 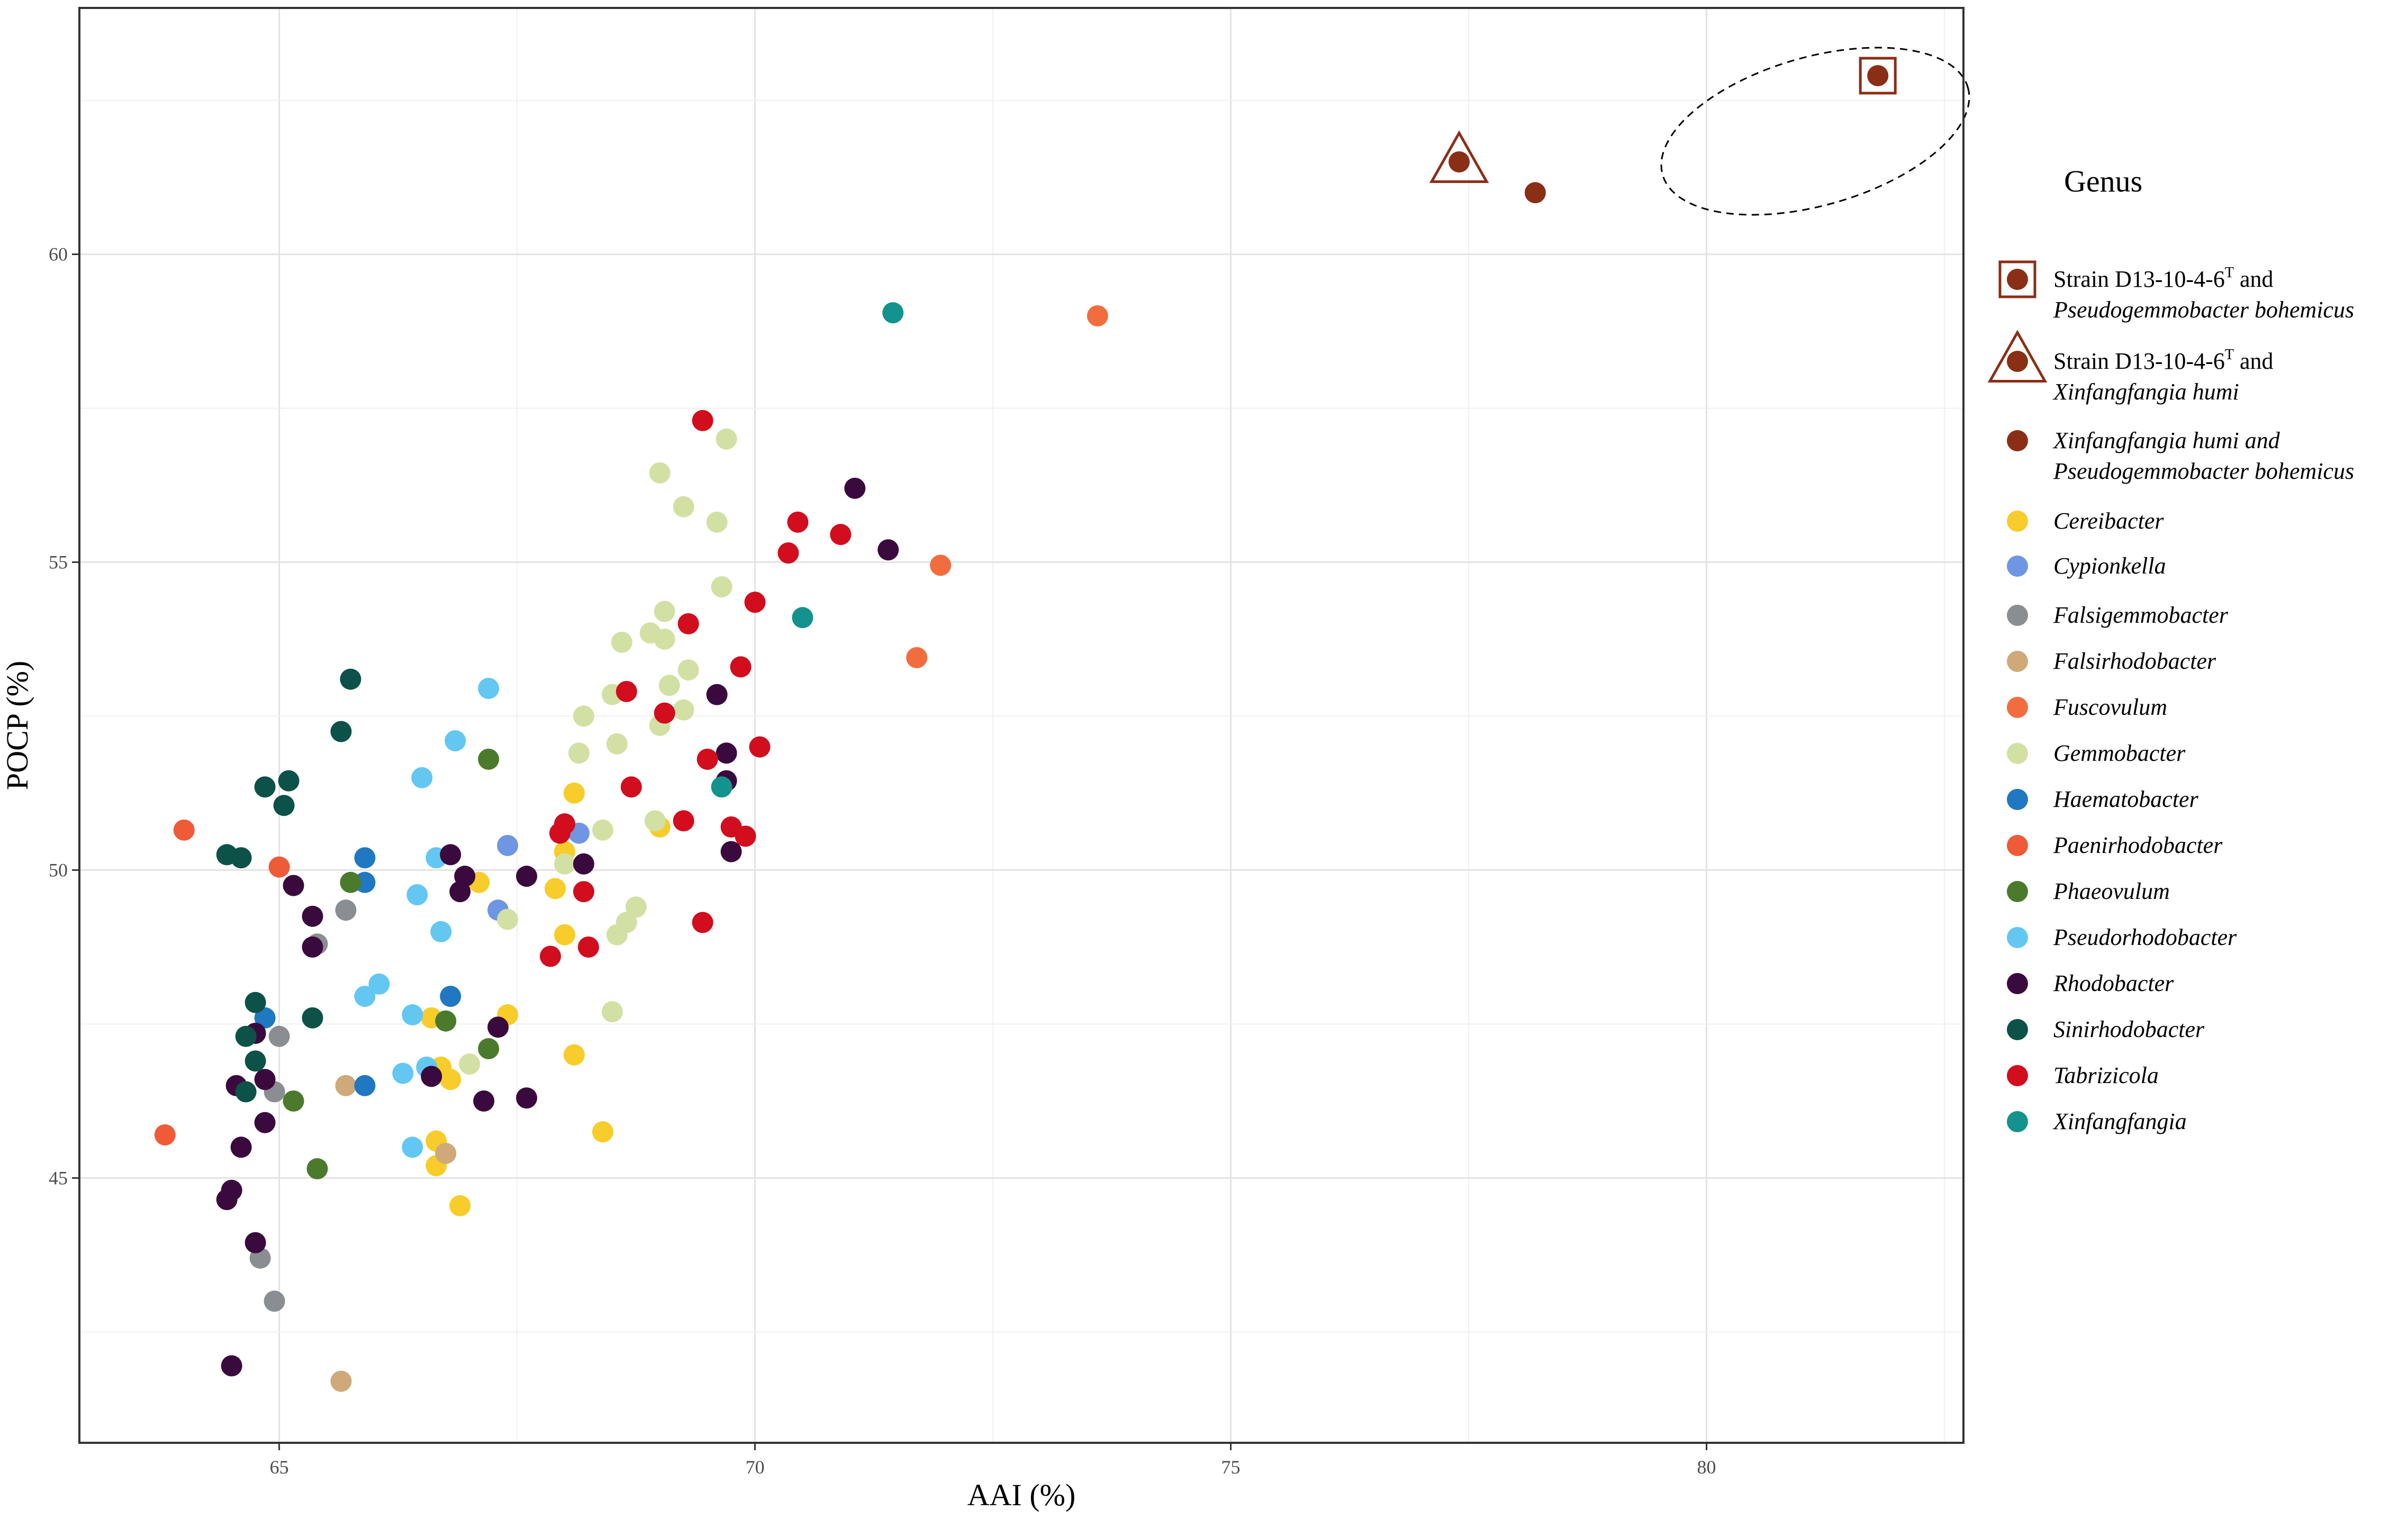 What do you see at coordinates (2088, 891) in the screenshot?
I see `legend-entry: Phaeovulum` at bounding box center [2088, 891].